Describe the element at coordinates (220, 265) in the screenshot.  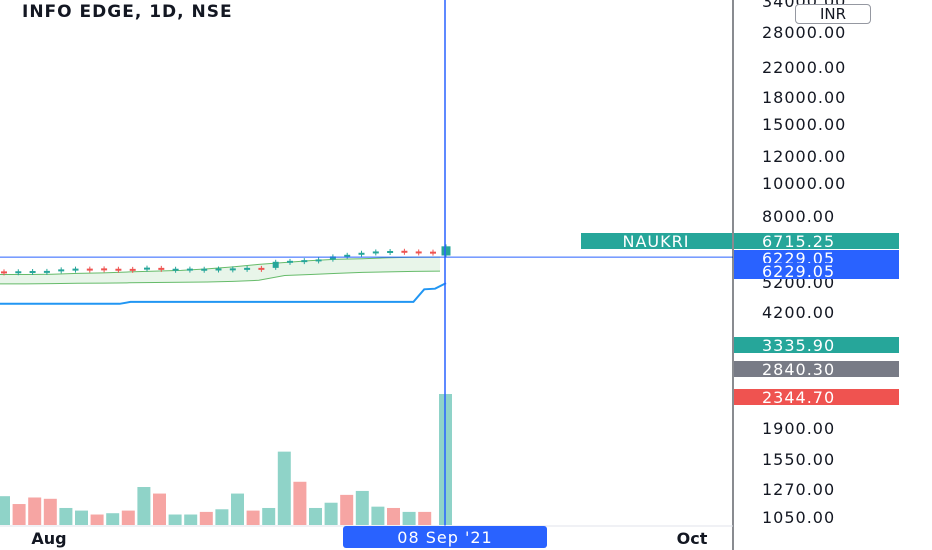
I see `band-upper-line` at that location.